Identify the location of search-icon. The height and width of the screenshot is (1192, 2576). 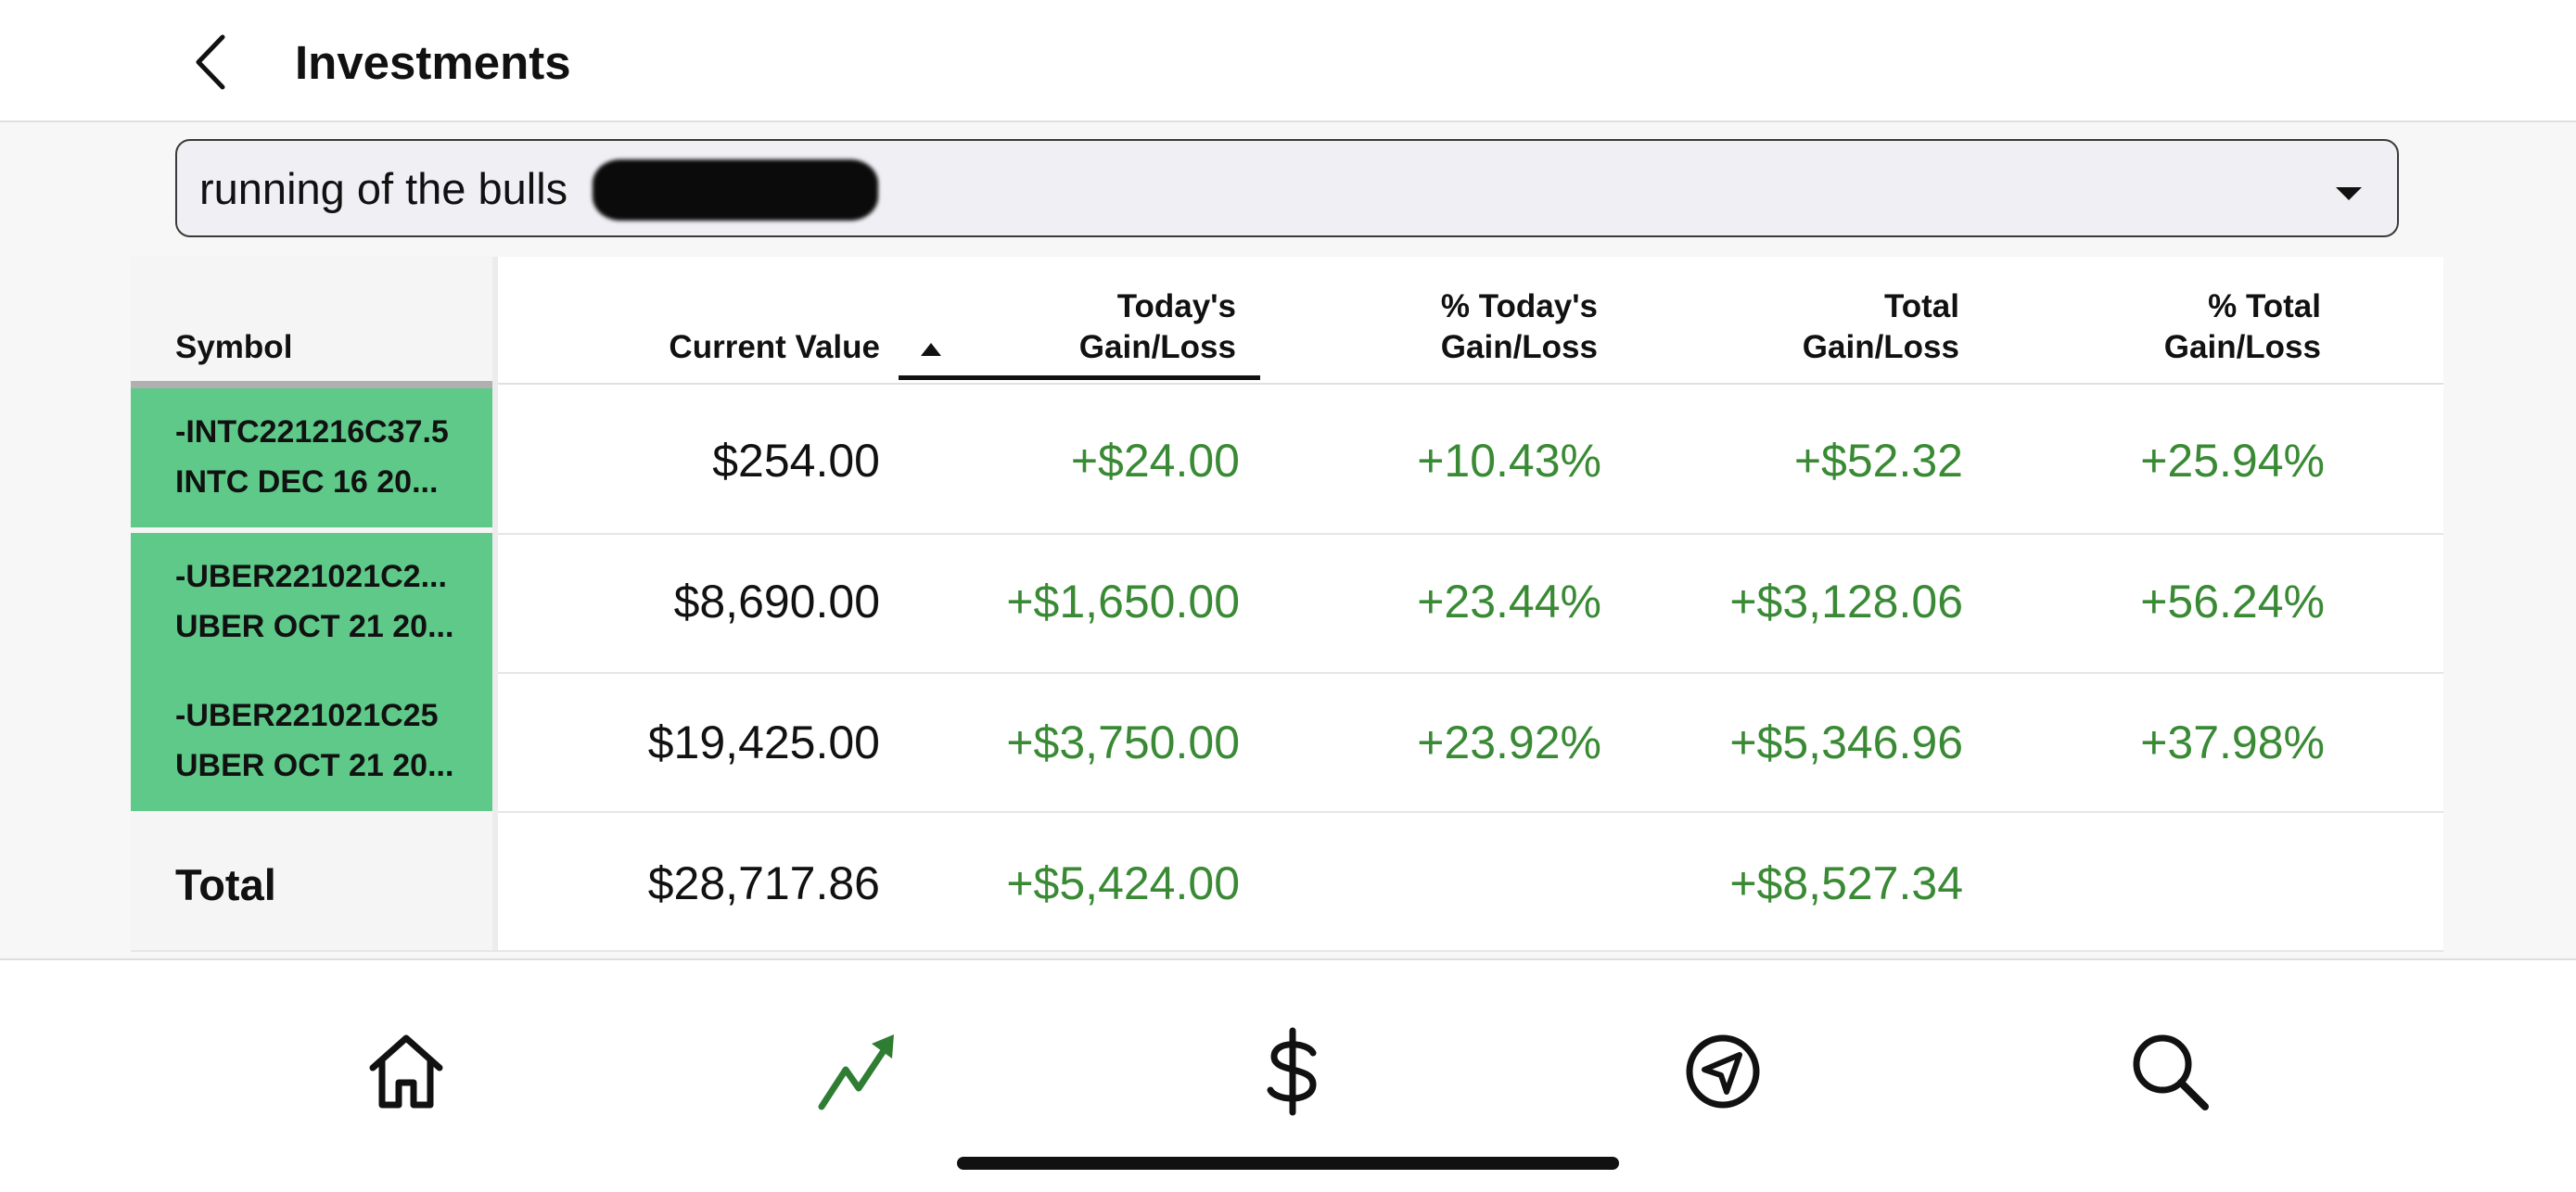
(2171, 1072).